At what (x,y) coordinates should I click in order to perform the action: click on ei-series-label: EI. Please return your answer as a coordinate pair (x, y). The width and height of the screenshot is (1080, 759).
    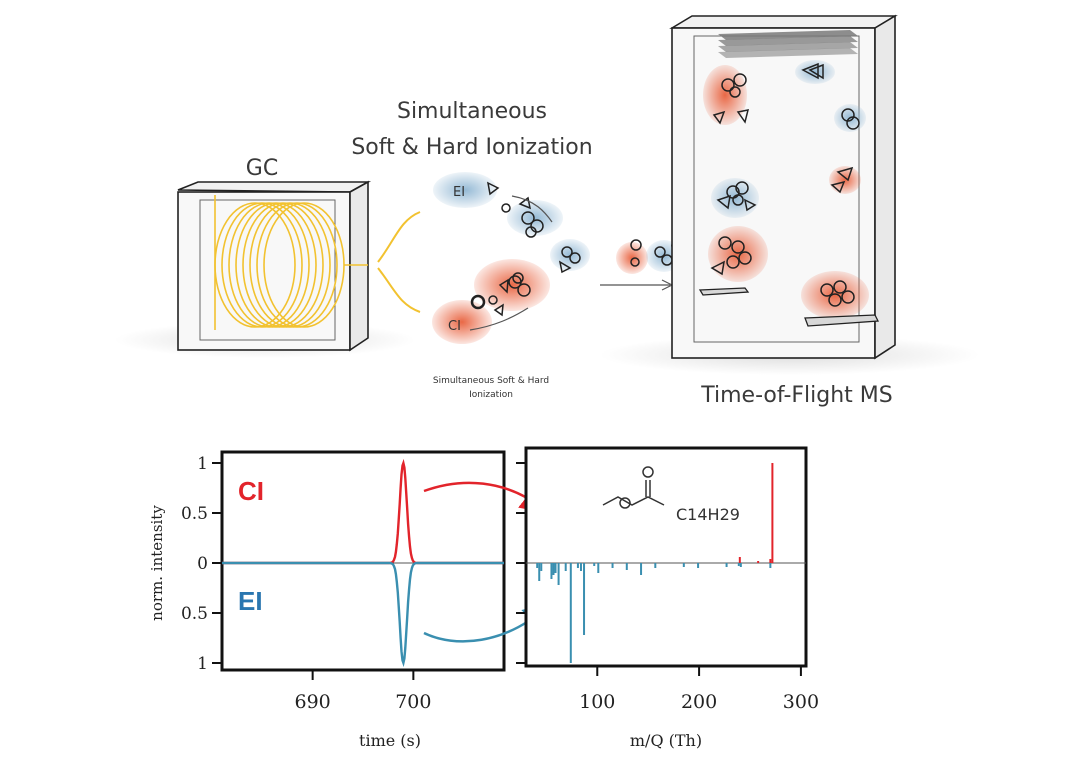
    Looking at the image, I should click on (250, 601).